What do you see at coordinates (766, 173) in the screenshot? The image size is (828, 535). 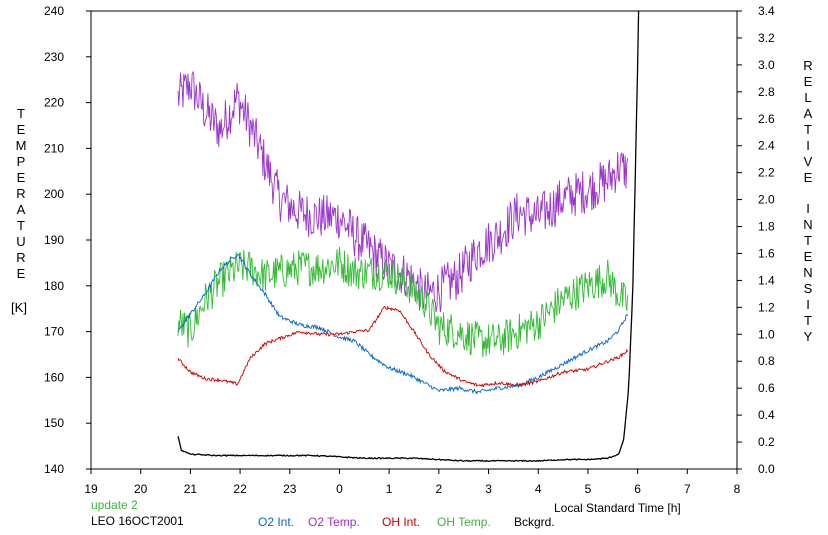 I see `right-tick-label: 2.2` at bounding box center [766, 173].